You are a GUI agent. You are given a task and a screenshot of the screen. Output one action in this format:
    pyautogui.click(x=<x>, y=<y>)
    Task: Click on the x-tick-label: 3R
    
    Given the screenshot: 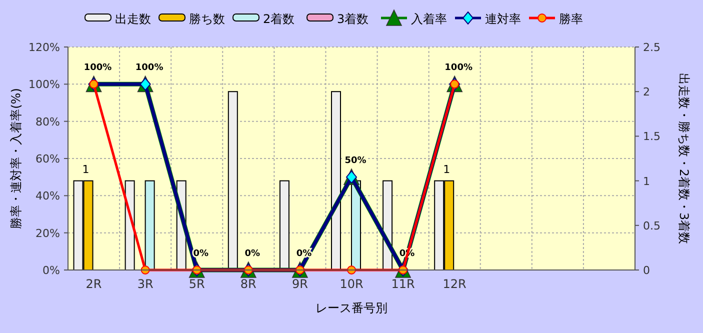 What is the action you would take?
    pyautogui.click(x=145, y=284)
    